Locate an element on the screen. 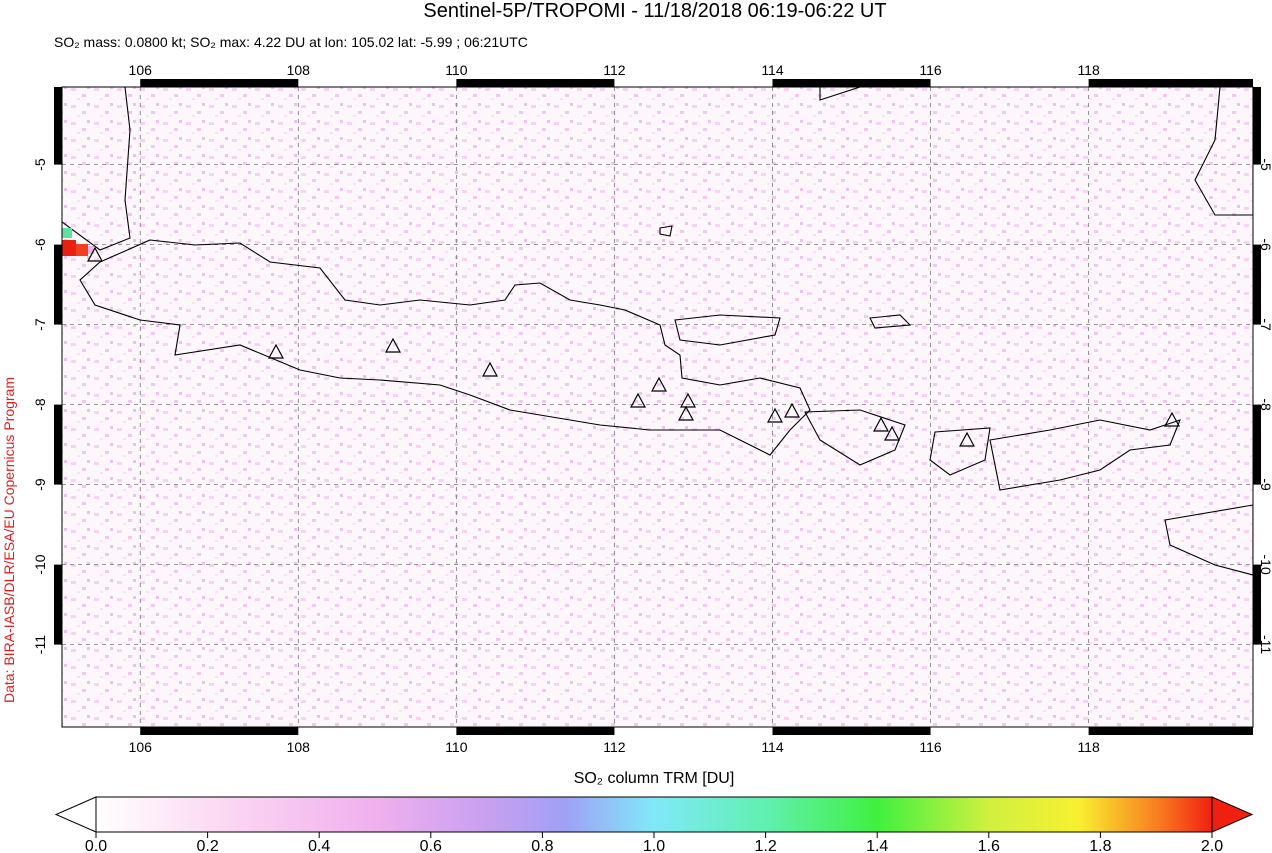 The width and height of the screenshot is (1272, 853). colorbar-tick-label: 2.0 is located at coordinates (1212, 845).